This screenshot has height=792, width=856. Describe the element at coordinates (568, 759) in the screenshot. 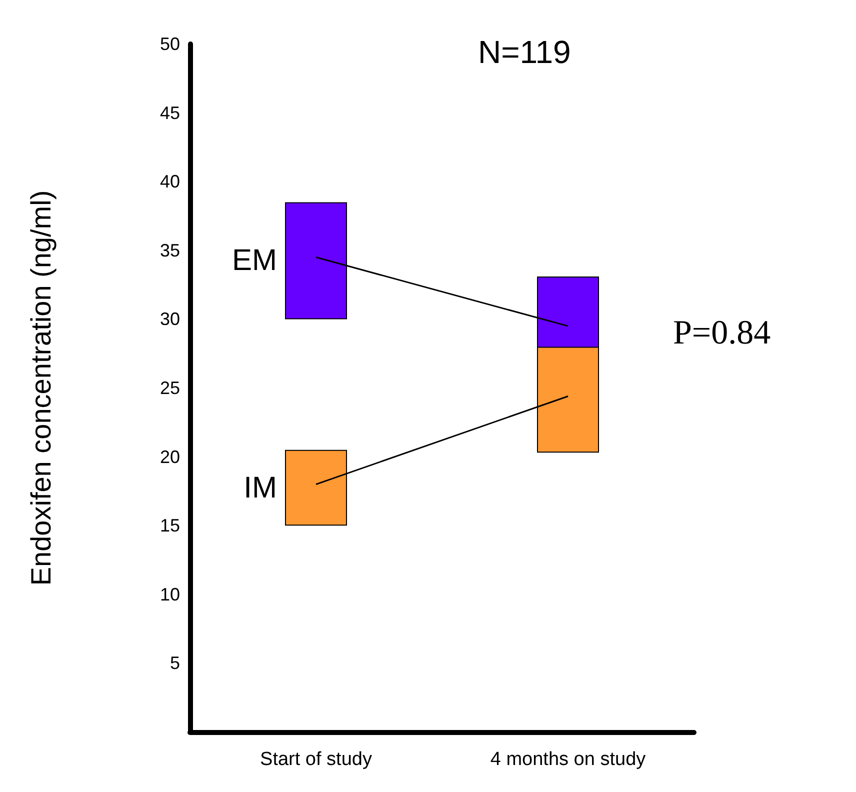

I see `x-tick-label: 4 months on study` at that location.